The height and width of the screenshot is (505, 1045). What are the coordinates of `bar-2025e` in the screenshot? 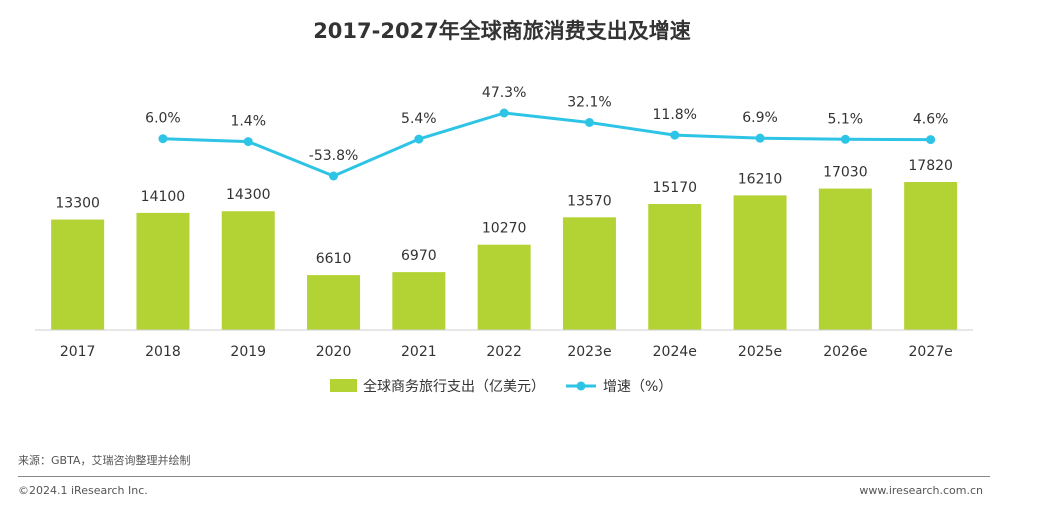 It's located at (760, 262).